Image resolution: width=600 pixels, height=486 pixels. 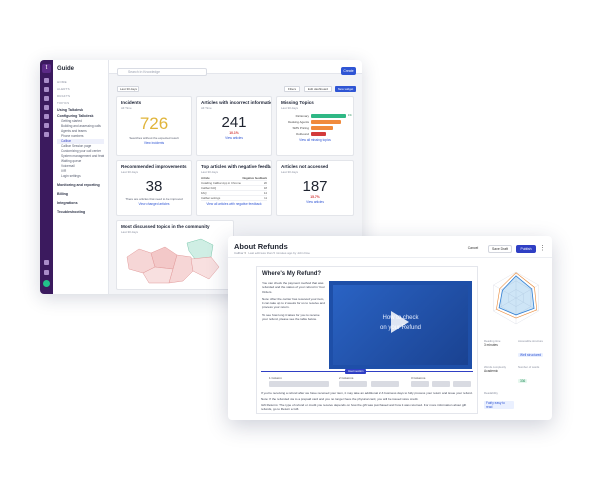 What do you see at coordinates (78, 185) in the screenshot?
I see `nav-item-monitoring: Monitoring and reporting` at bounding box center [78, 185].